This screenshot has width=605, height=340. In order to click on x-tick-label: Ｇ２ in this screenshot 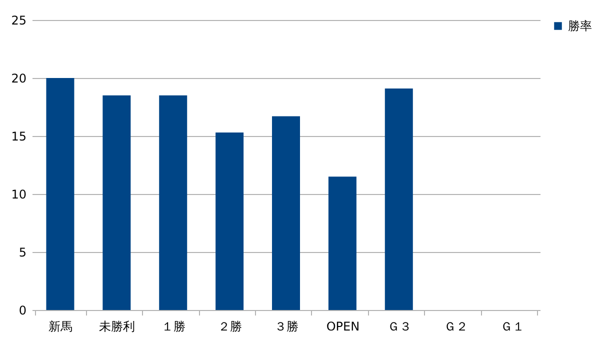, I will do `click(456, 327)`.